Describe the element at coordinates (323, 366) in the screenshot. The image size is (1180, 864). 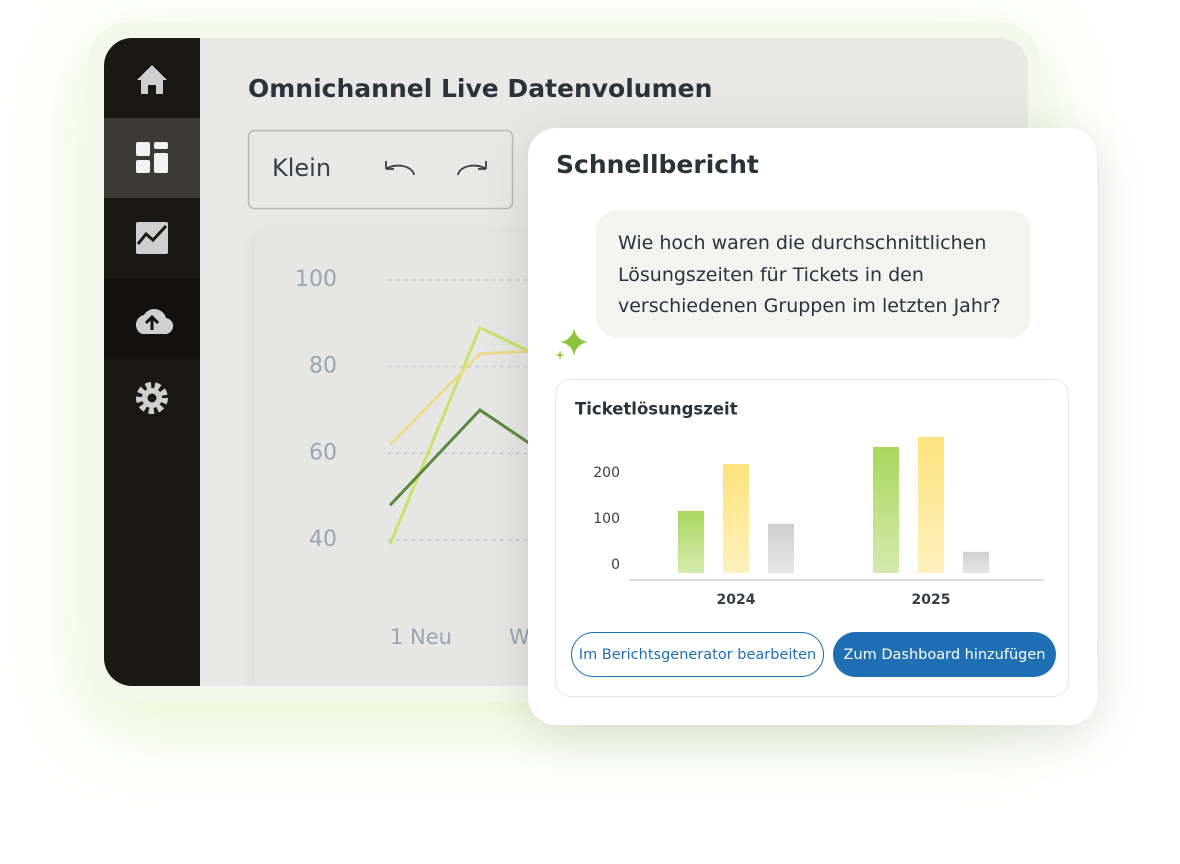
I see `y-tick-label: 80` at that location.